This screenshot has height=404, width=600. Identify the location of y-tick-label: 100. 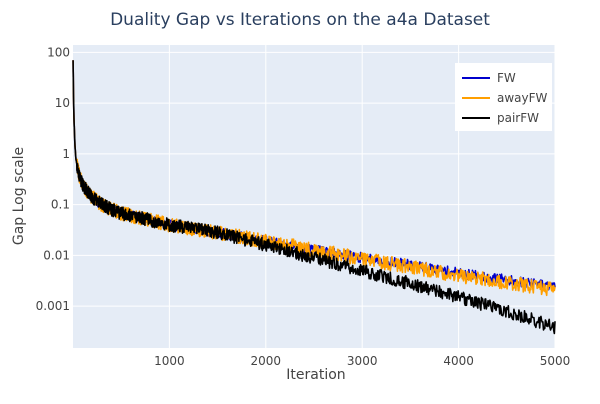
(58, 52).